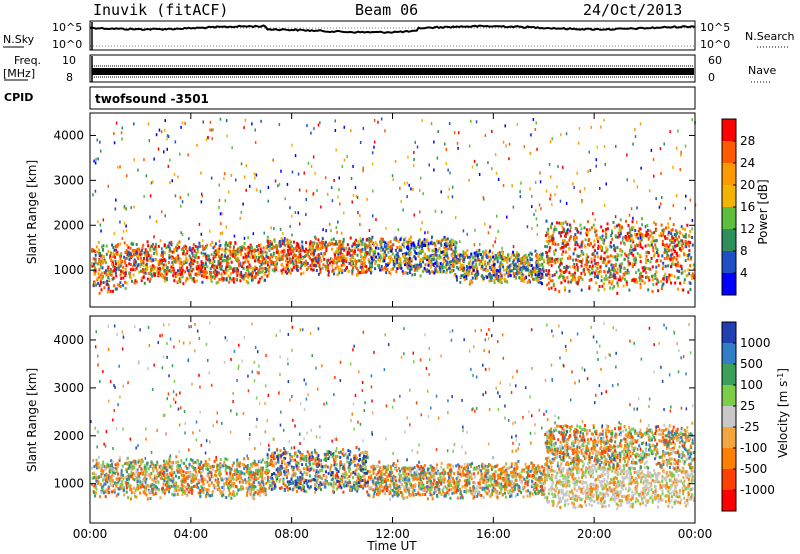 This screenshot has height=554, width=800. I want to click on nsky-tick-bottom: 10^0, so click(67, 44).